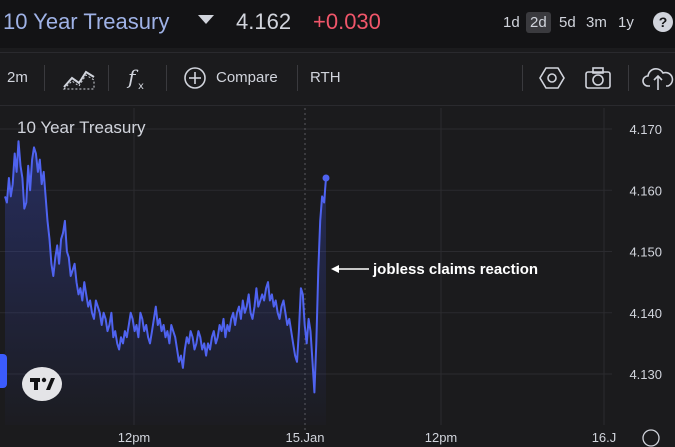 The image size is (675, 447). Describe the element at coordinates (455, 269) in the screenshot. I see `annotation-label: jobless claims reaction` at that location.